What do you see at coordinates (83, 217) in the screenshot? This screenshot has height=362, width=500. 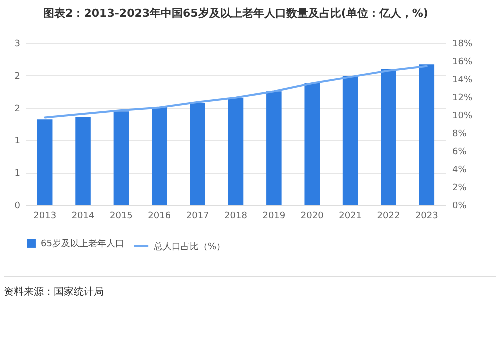 I see `x-tick-label: 2014` at bounding box center [83, 217].